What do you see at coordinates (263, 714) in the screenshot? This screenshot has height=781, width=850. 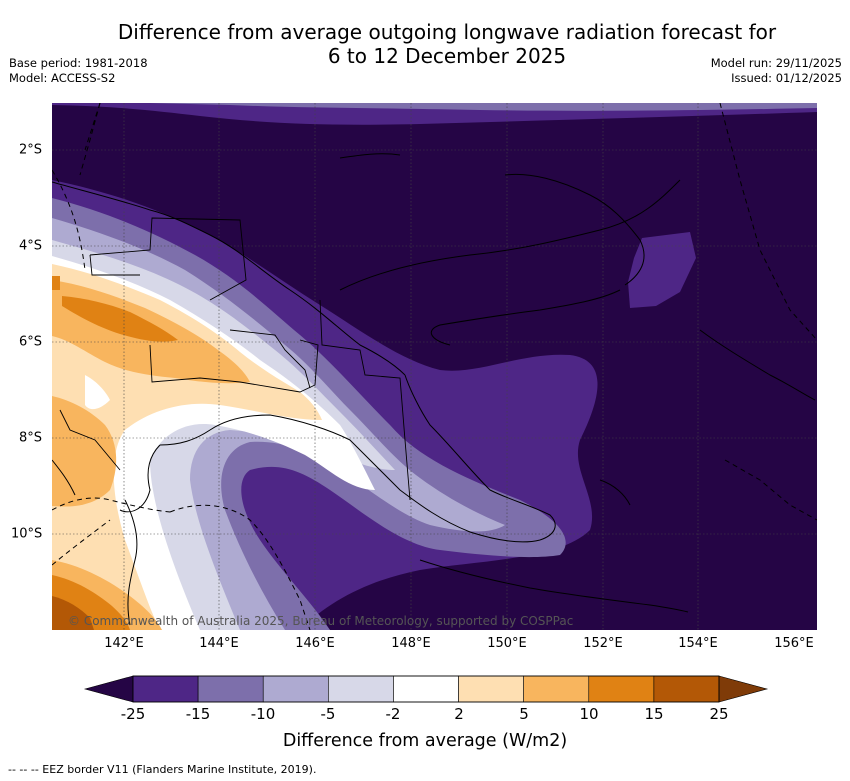 I see `cb-tick-2: -10` at bounding box center [263, 714].